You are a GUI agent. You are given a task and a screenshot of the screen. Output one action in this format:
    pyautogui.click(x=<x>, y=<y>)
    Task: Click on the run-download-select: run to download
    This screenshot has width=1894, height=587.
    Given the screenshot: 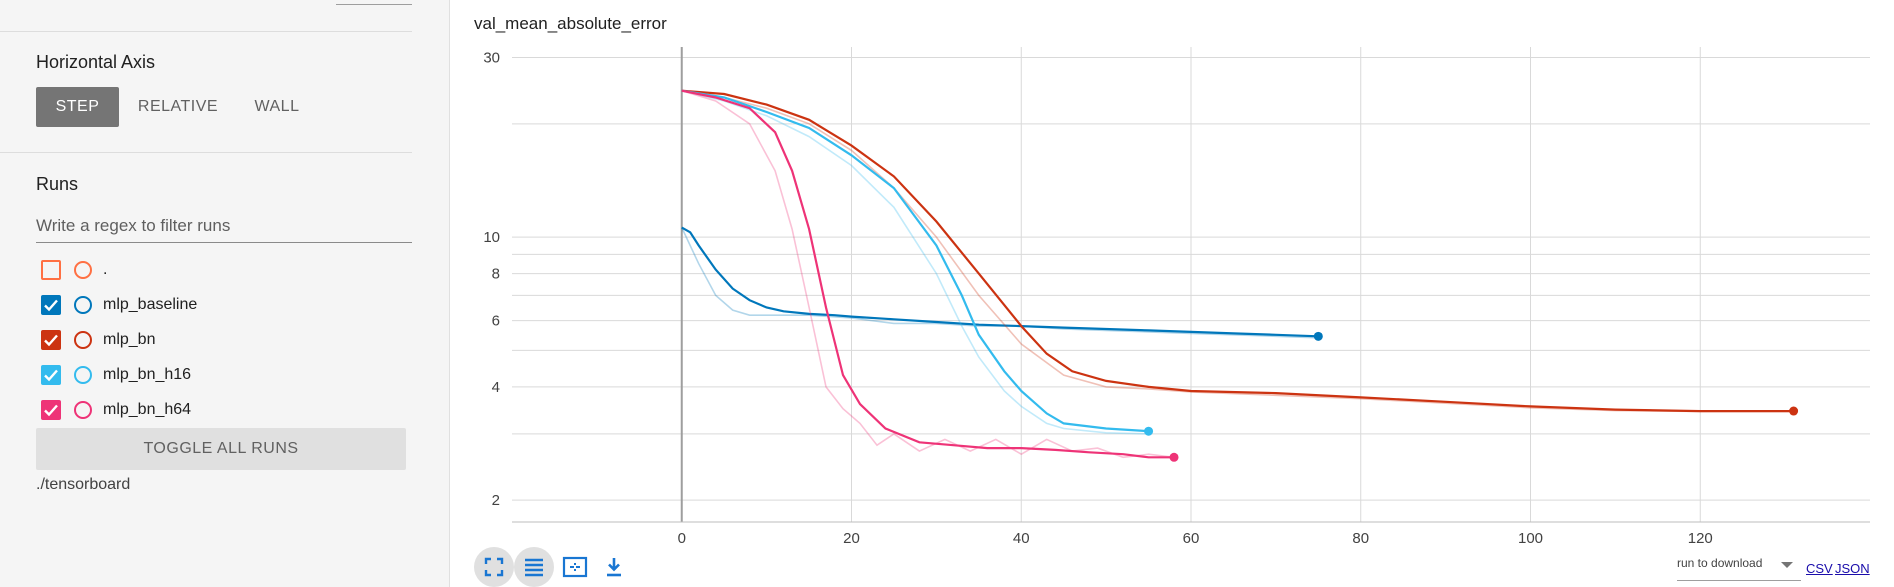 What is the action you would take?
    pyautogui.click(x=1739, y=568)
    